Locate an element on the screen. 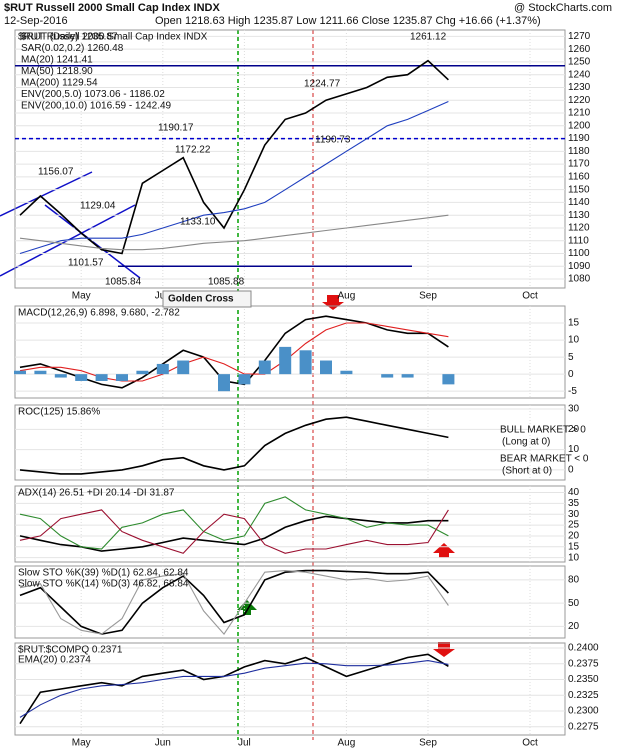 The height and width of the screenshot is (750, 620). price-annotation: 1101.57 is located at coordinates (86, 263).